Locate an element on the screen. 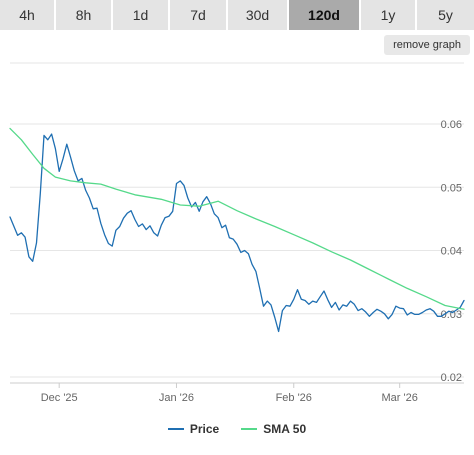 Image resolution: width=474 pixels, height=455 pixels. tab-1d: 1d is located at coordinates (141, 15).